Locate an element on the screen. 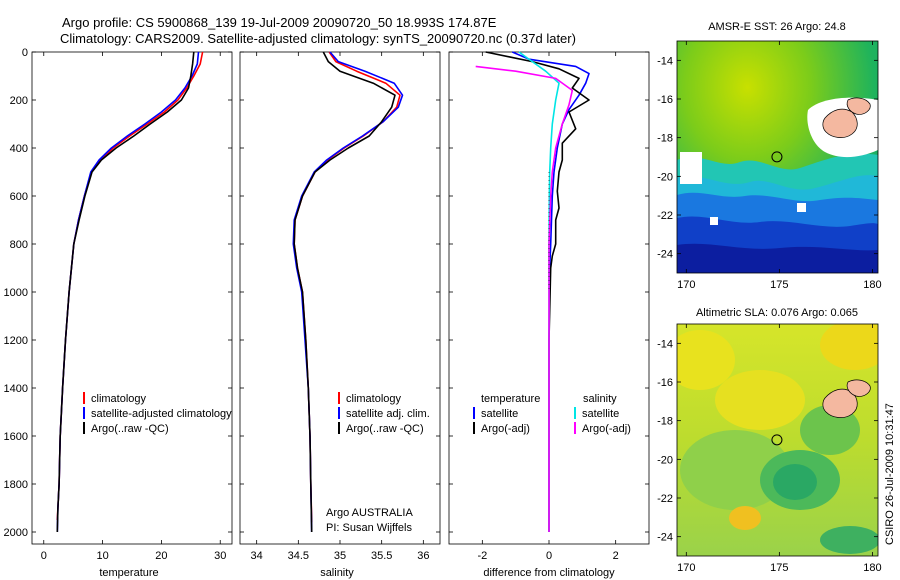 The height and width of the screenshot is (580, 900). sst-argo-position-marker is located at coordinates (777, 157).